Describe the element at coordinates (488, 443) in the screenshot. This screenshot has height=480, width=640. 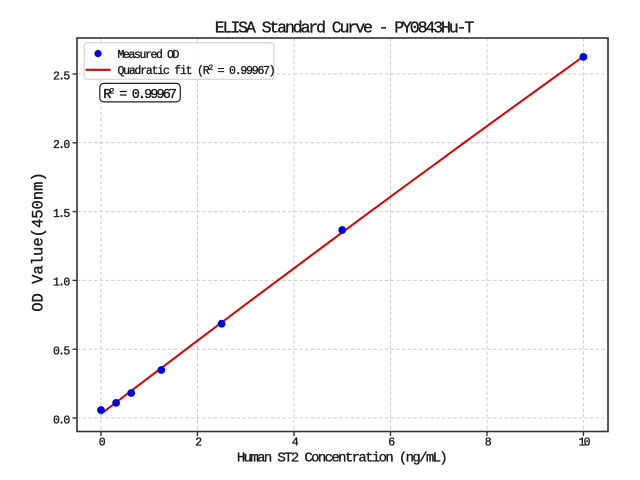
I see `svg-text: 8` at that location.